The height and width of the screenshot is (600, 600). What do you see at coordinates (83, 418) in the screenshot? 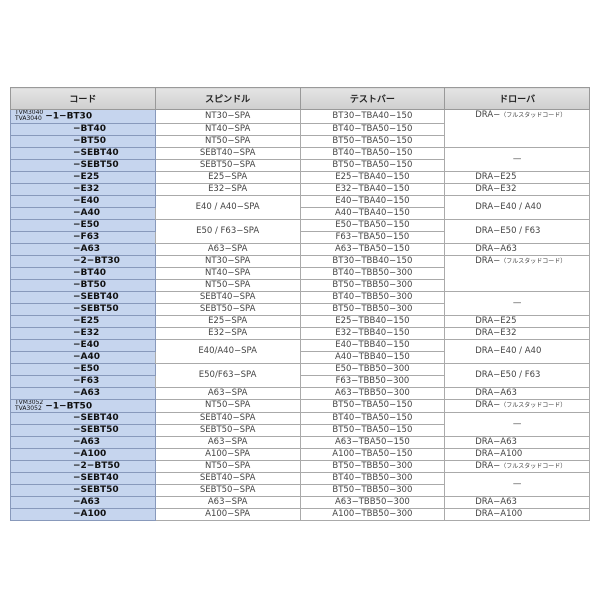
I see `code-cell: −SEBT40` at bounding box center [83, 418].